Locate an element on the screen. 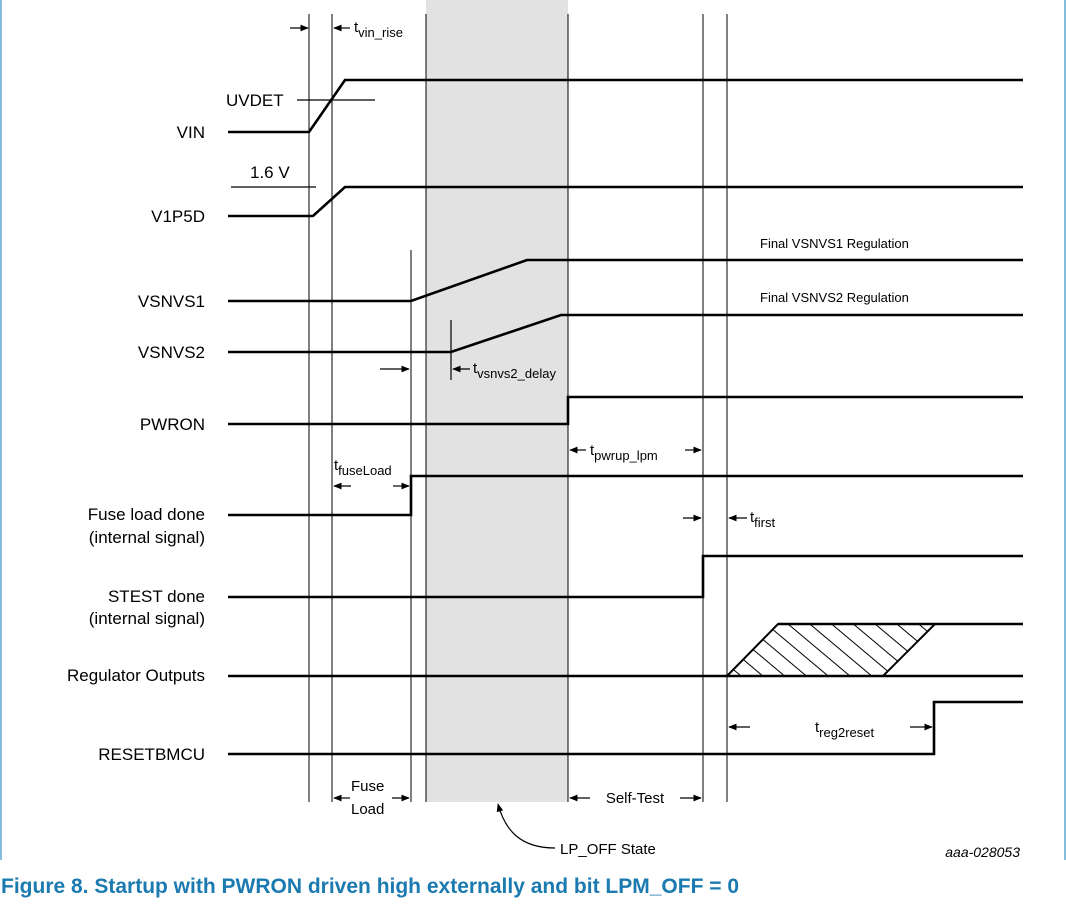  label-t-vin-rise: tvin_rise is located at coordinates (378, 29).